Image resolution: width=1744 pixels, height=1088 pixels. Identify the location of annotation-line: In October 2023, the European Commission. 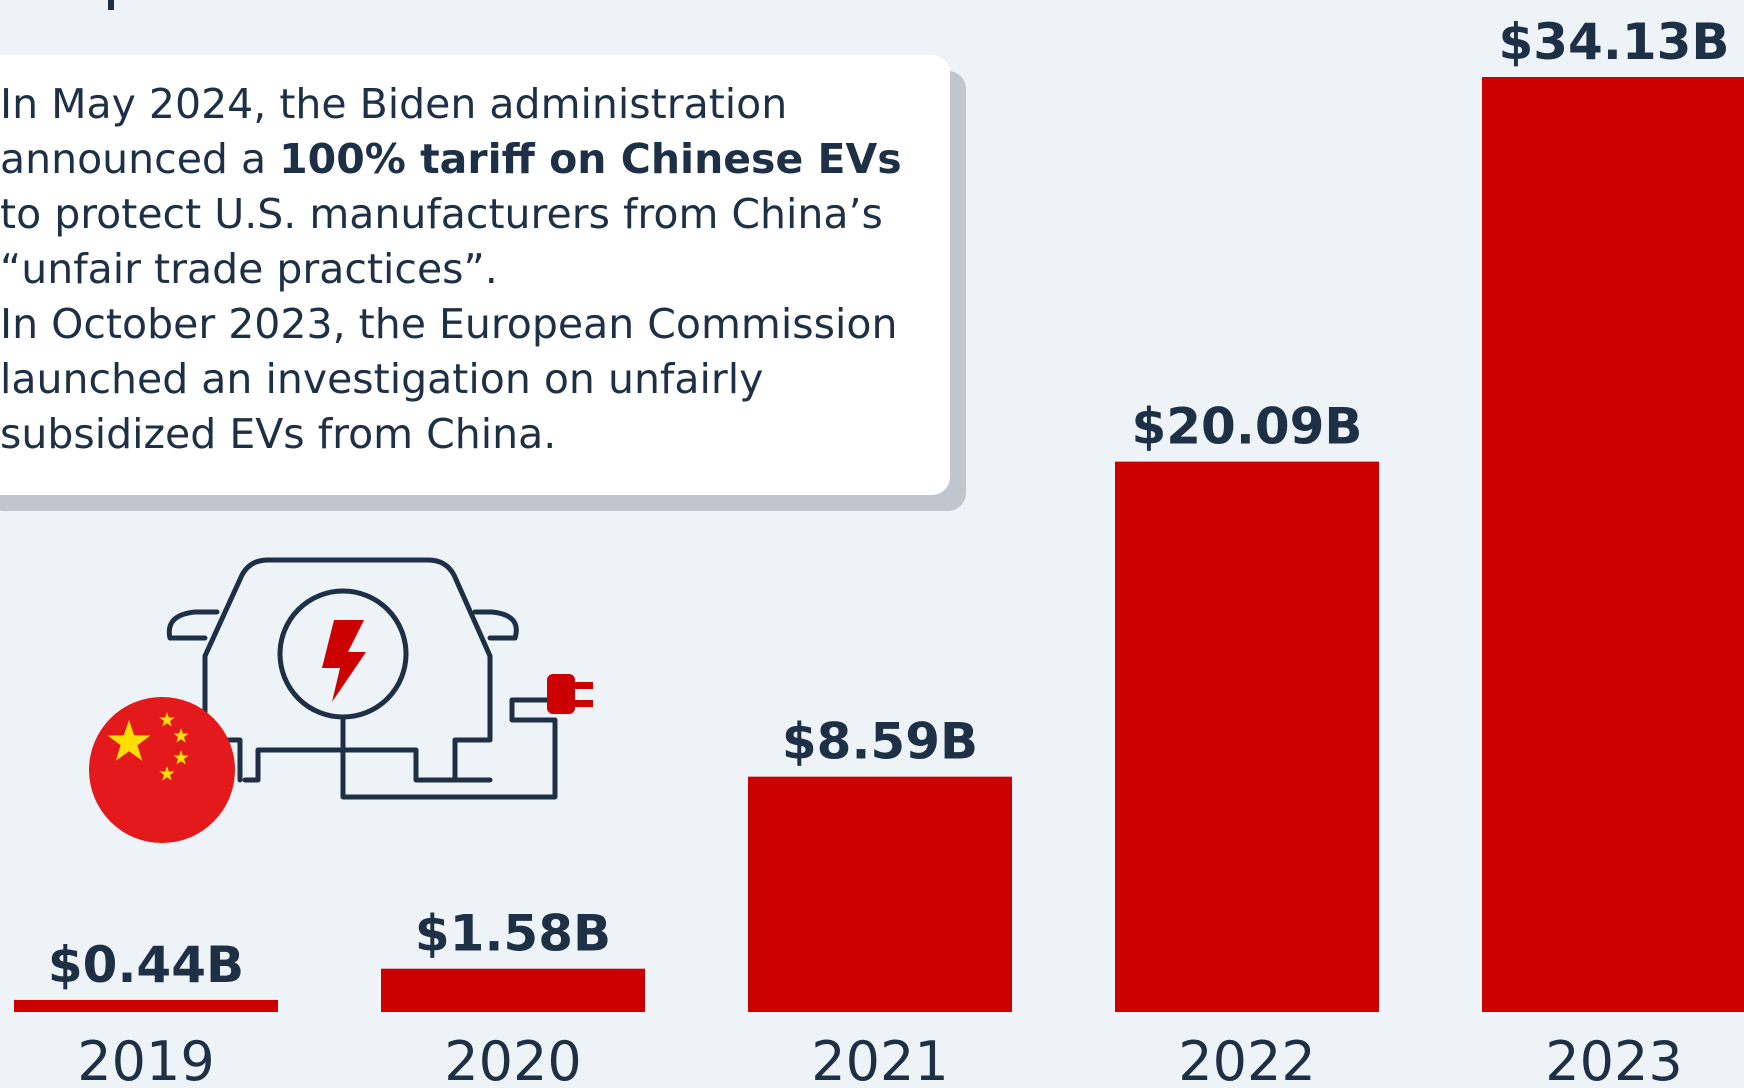
(449, 324).